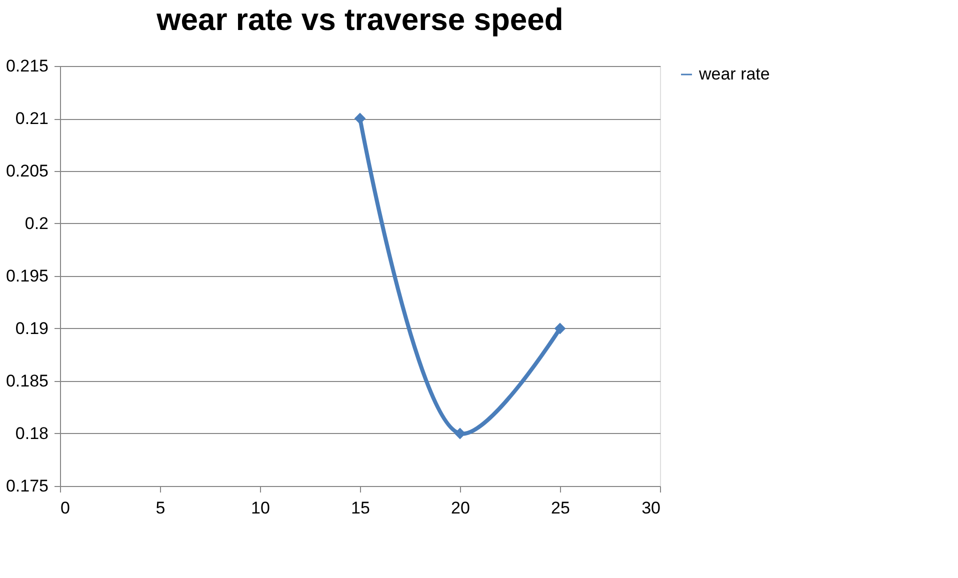  What do you see at coordinates (260, 508) in the screenshot?
I see `x-tick-label: 10` at bounding box center [260, 508].